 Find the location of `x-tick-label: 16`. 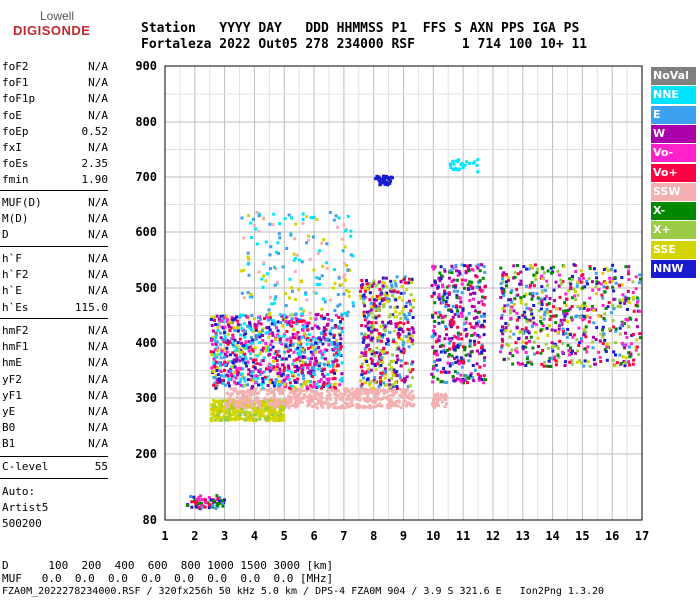

x-tick-label: 16 is located at coordinates (612, 536).